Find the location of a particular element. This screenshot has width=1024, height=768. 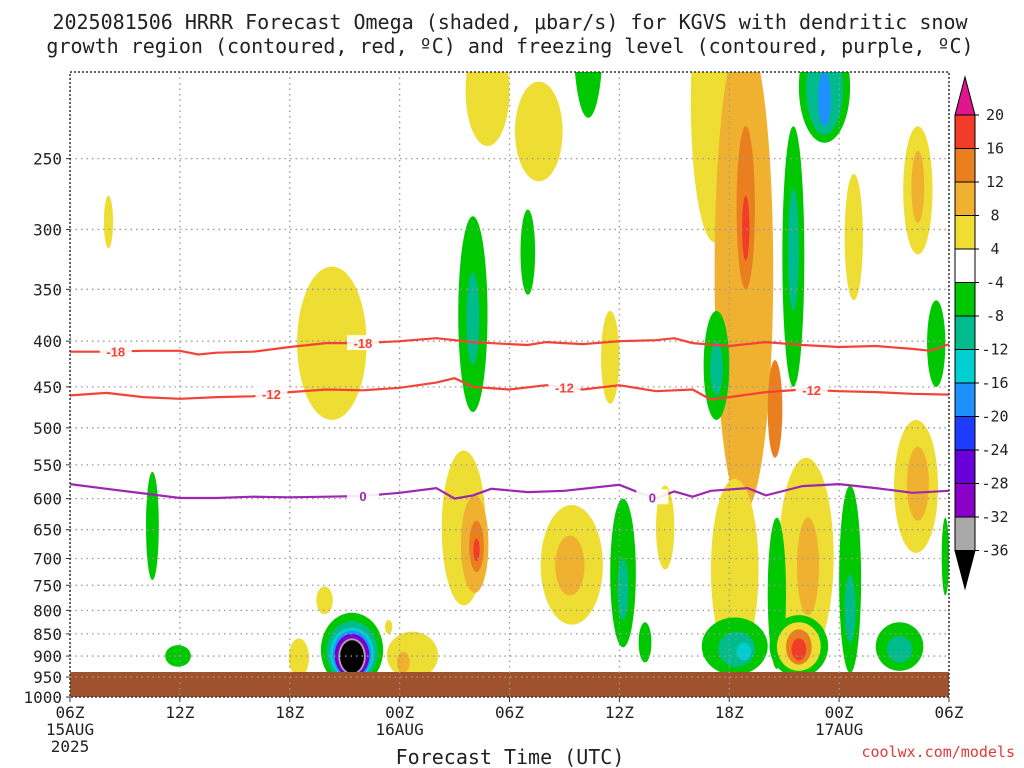

colorbar-label: 16 is located at coordinates (995, 149).